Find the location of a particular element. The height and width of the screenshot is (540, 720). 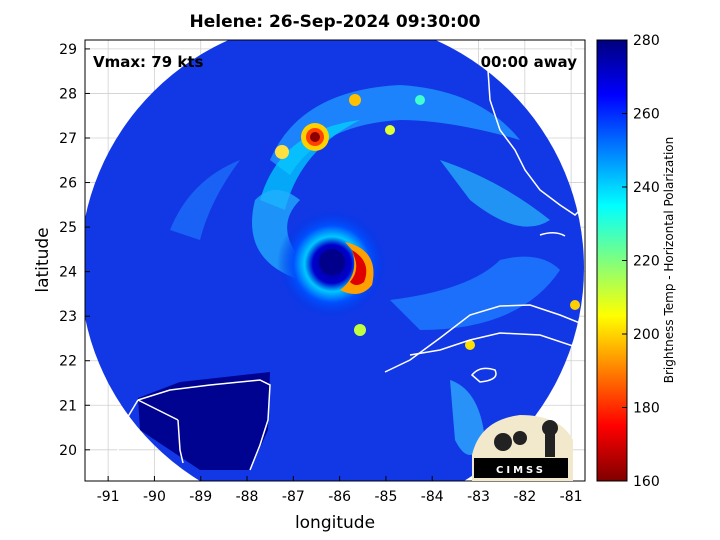

x-tick-label: -81 is located at coordinates (571, 497).